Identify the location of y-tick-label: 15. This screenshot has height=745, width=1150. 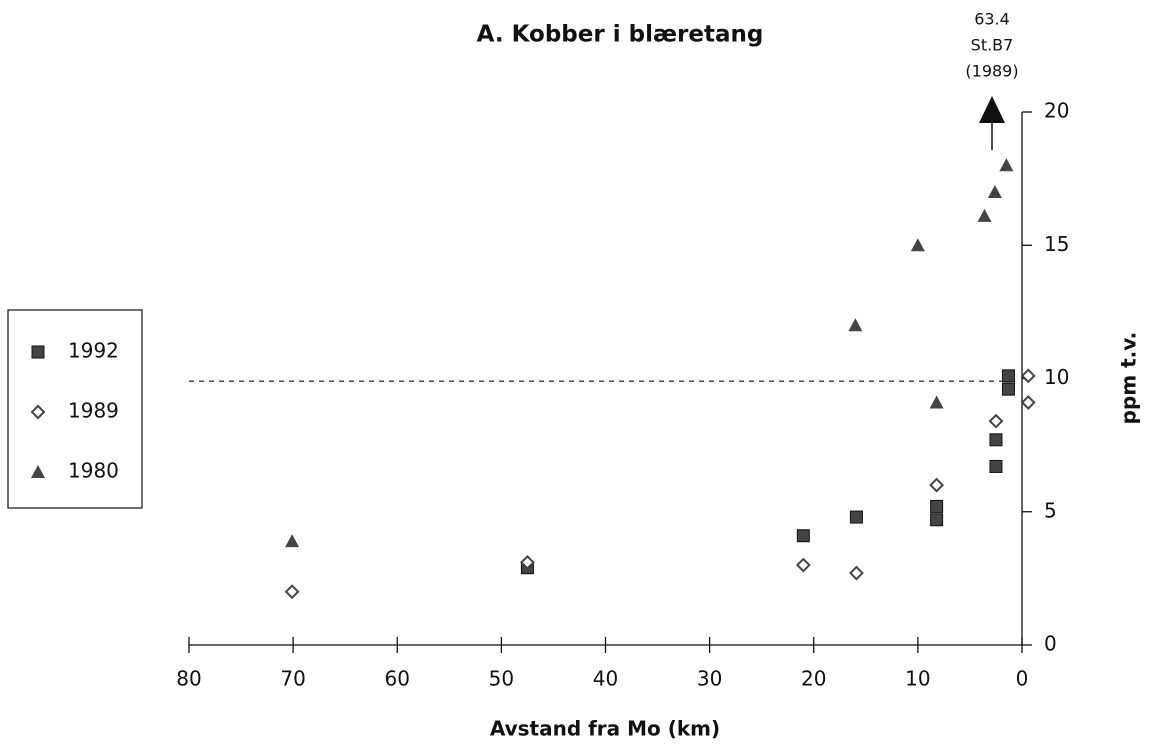
(1056, 244).